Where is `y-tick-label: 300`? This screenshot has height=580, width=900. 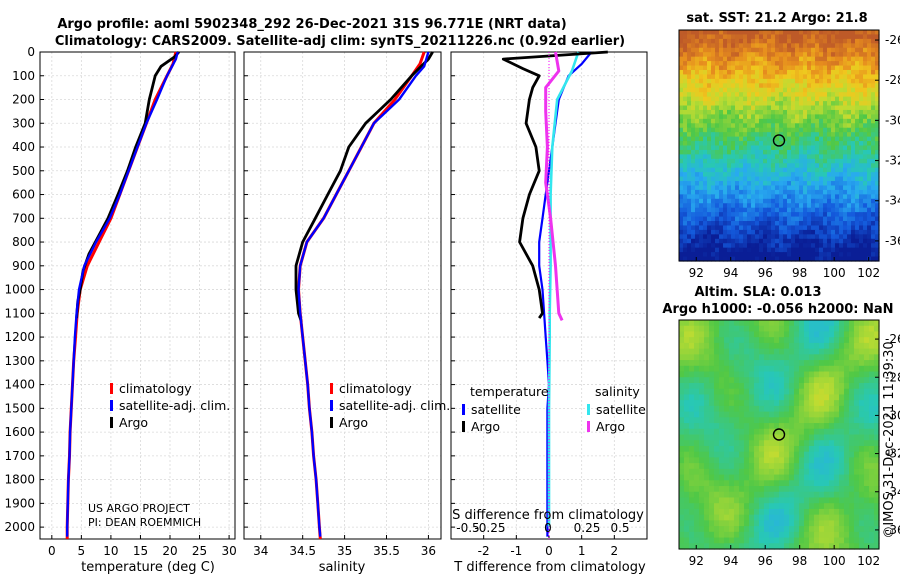 y-tick-label: 300 is located at coordinates (23, 123).